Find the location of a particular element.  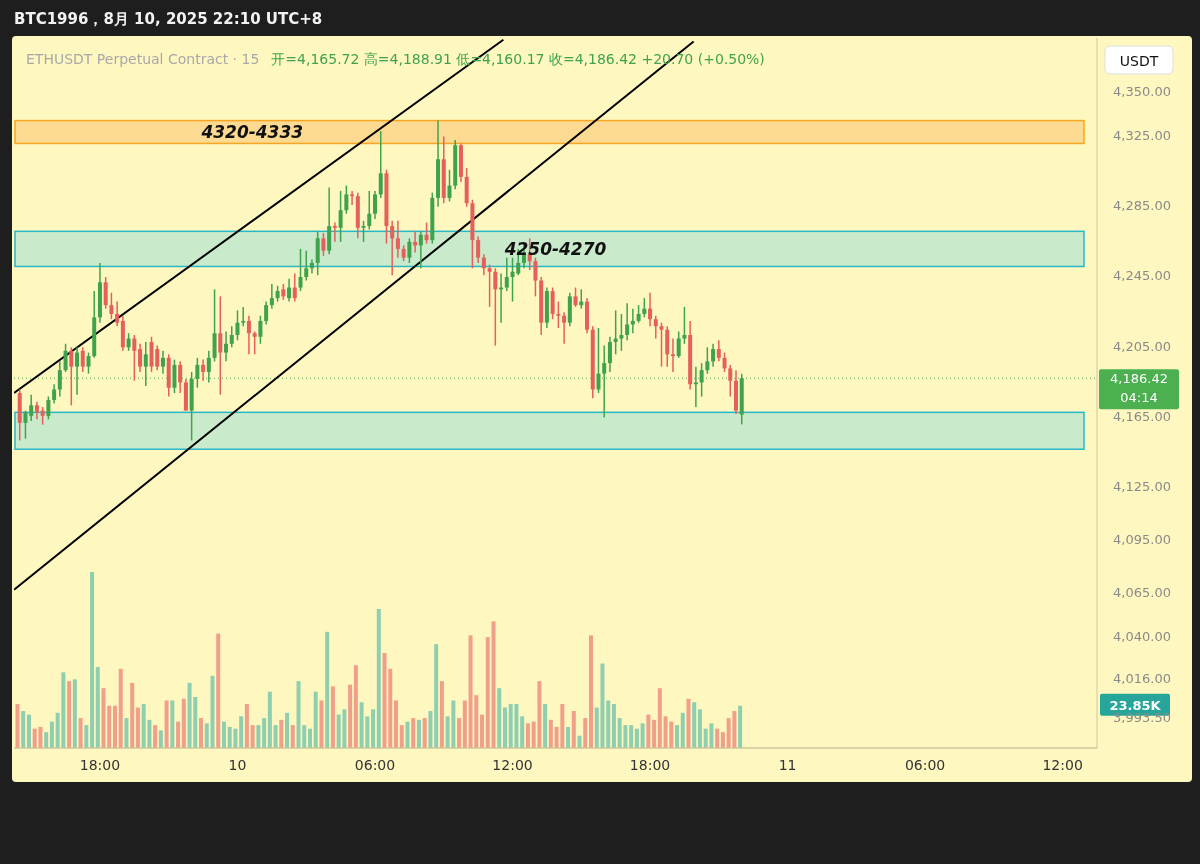

y-tick-label: 4,165.00 is located at coordinates (1142, 416).